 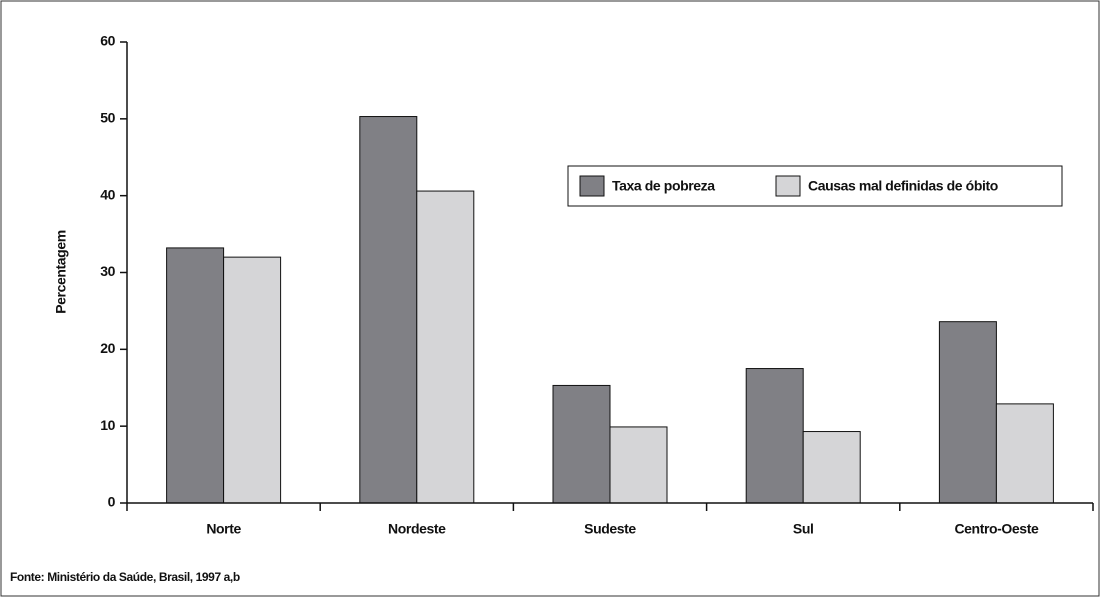 I want to click on x-tick-label: Norte, so click(x=223, y=529).